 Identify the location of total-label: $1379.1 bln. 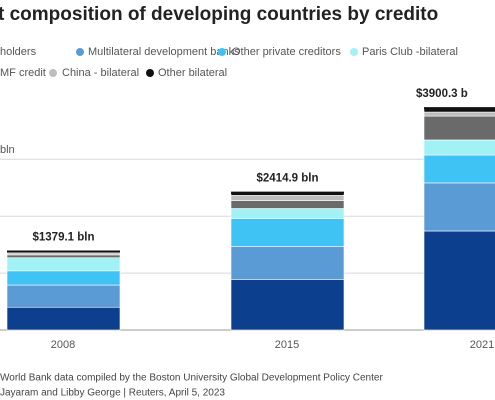
(63, 238).